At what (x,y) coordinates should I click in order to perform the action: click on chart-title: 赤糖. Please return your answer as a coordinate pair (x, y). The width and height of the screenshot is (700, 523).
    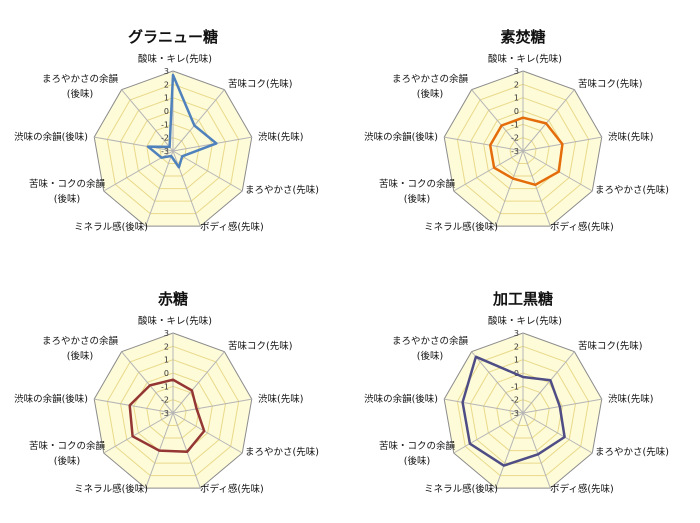
    Looking at the image, I should click on (173, 299).